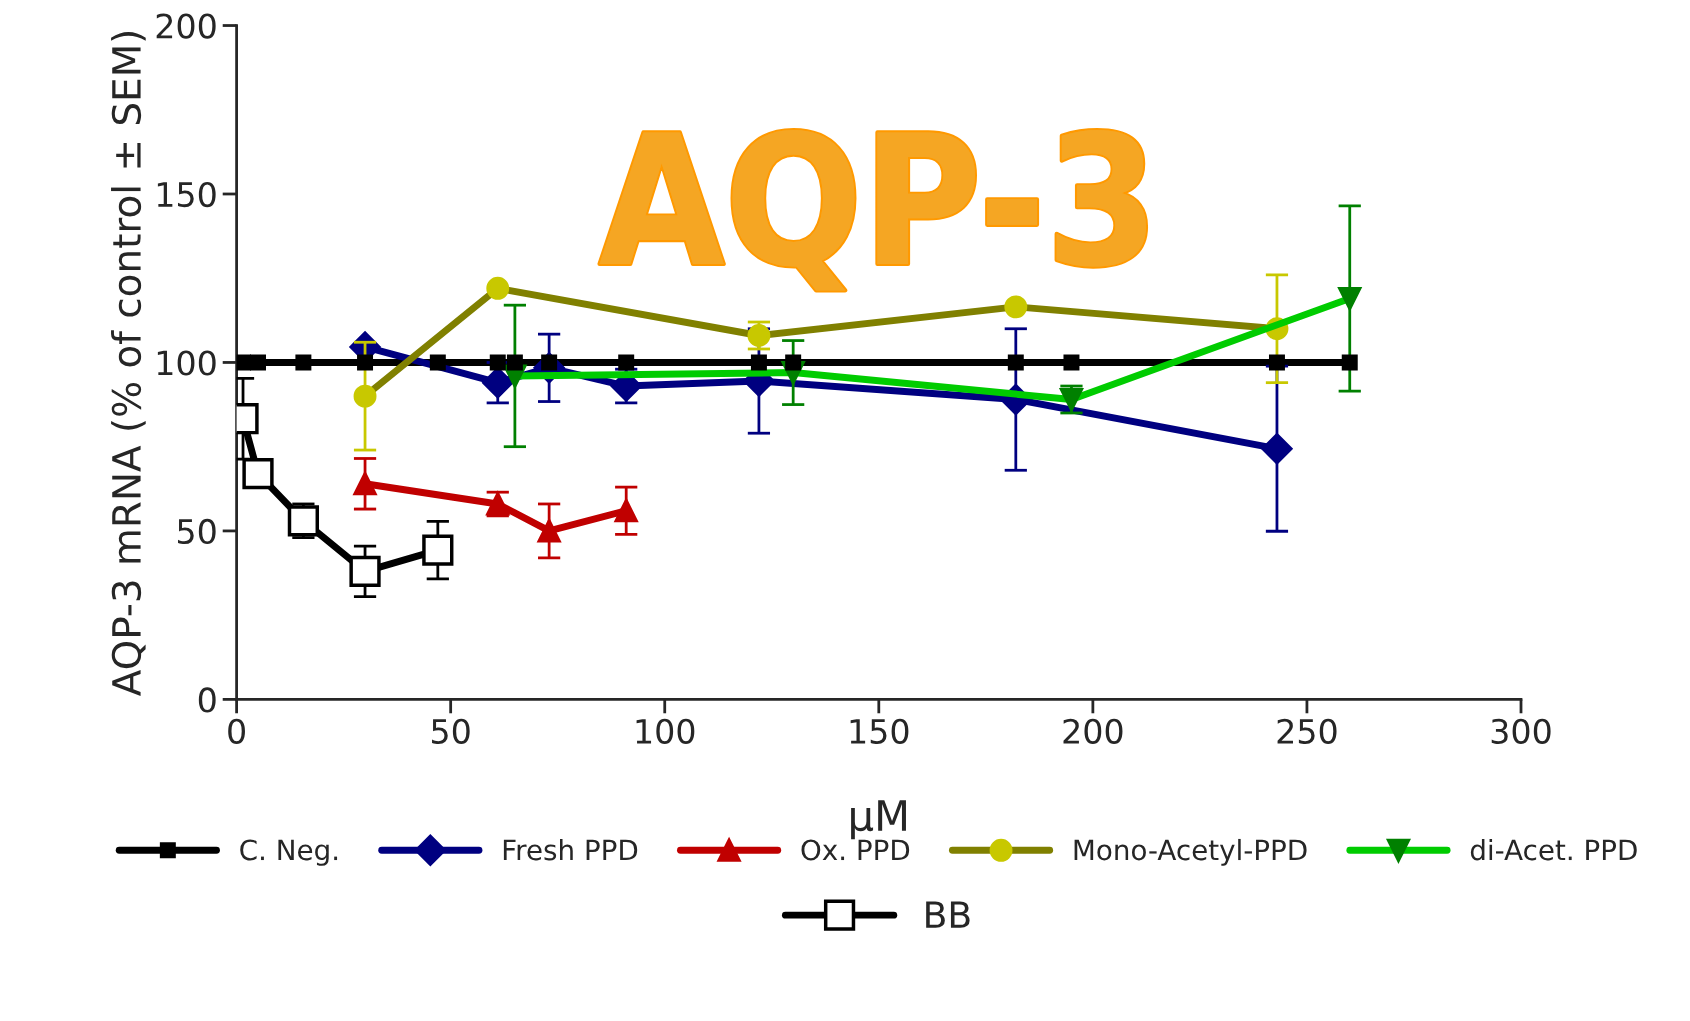  What do you see at coordinates (186, 363) in the screenshot?
I see `y-tick-label: 100` at bounding box center [186, 363].